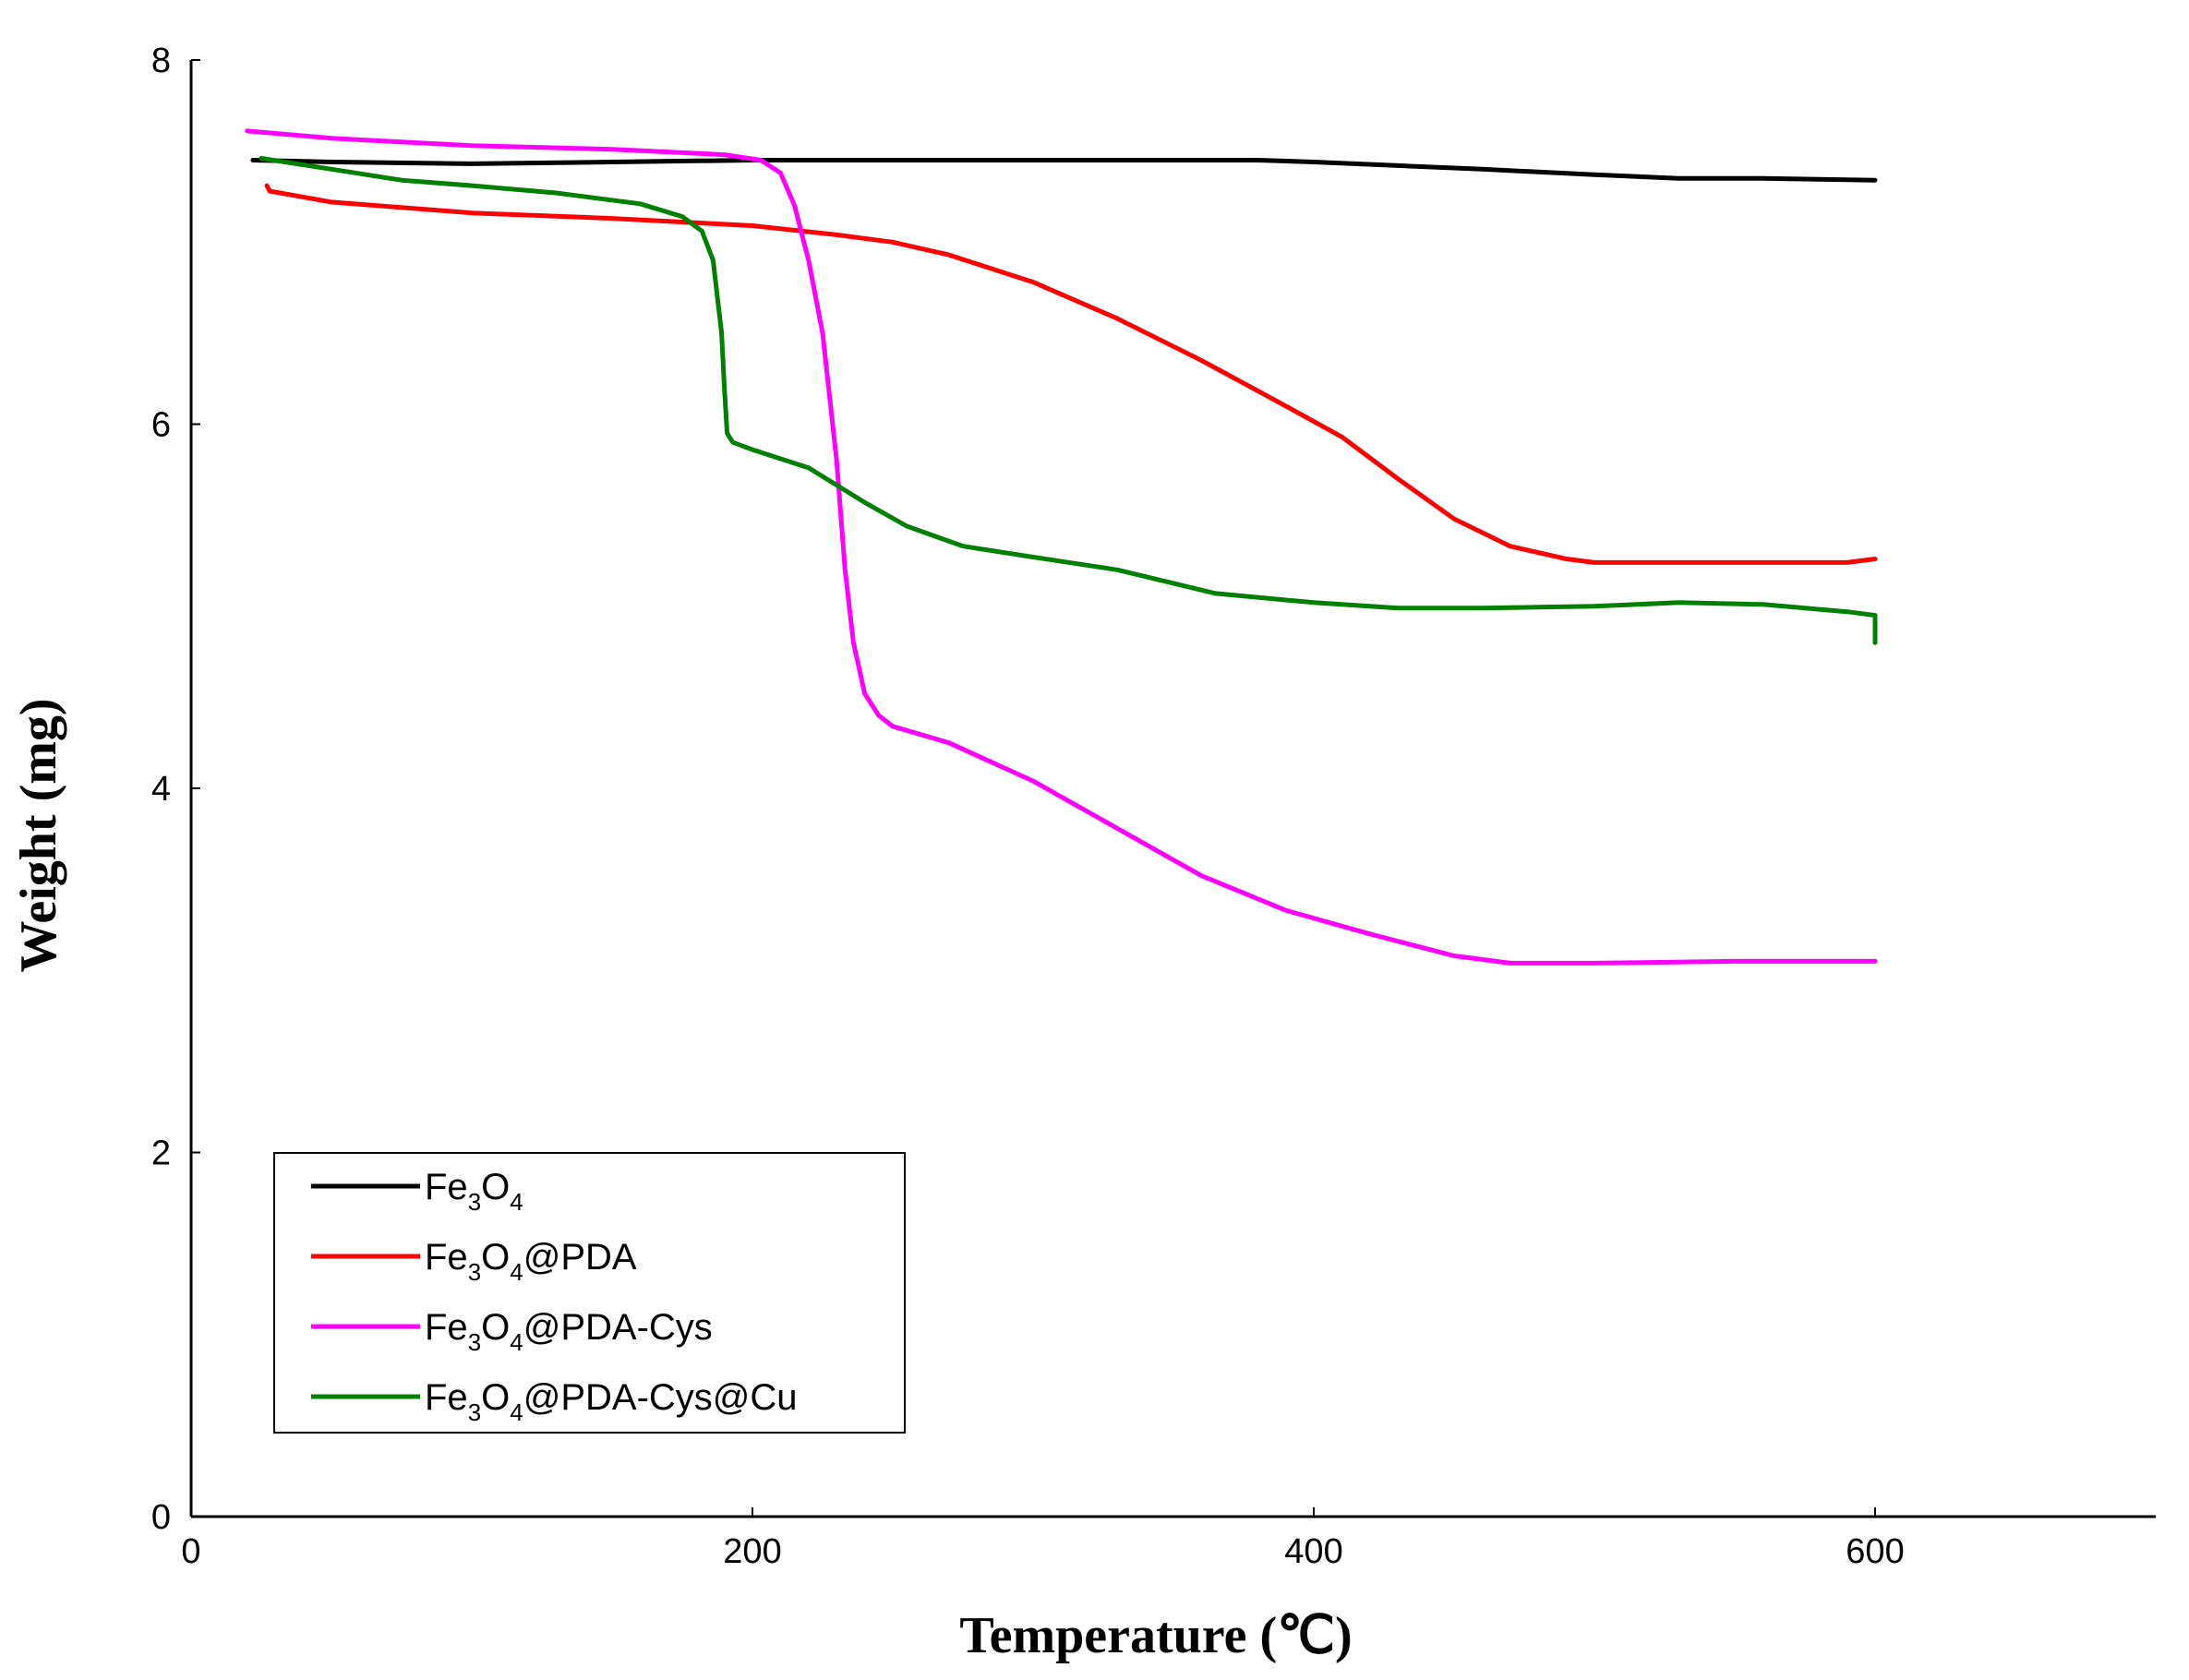 Image resolution: width=2189 pixels, height=1680 pixels. I want to click on y-tick-label: 8, so click(161, 61).